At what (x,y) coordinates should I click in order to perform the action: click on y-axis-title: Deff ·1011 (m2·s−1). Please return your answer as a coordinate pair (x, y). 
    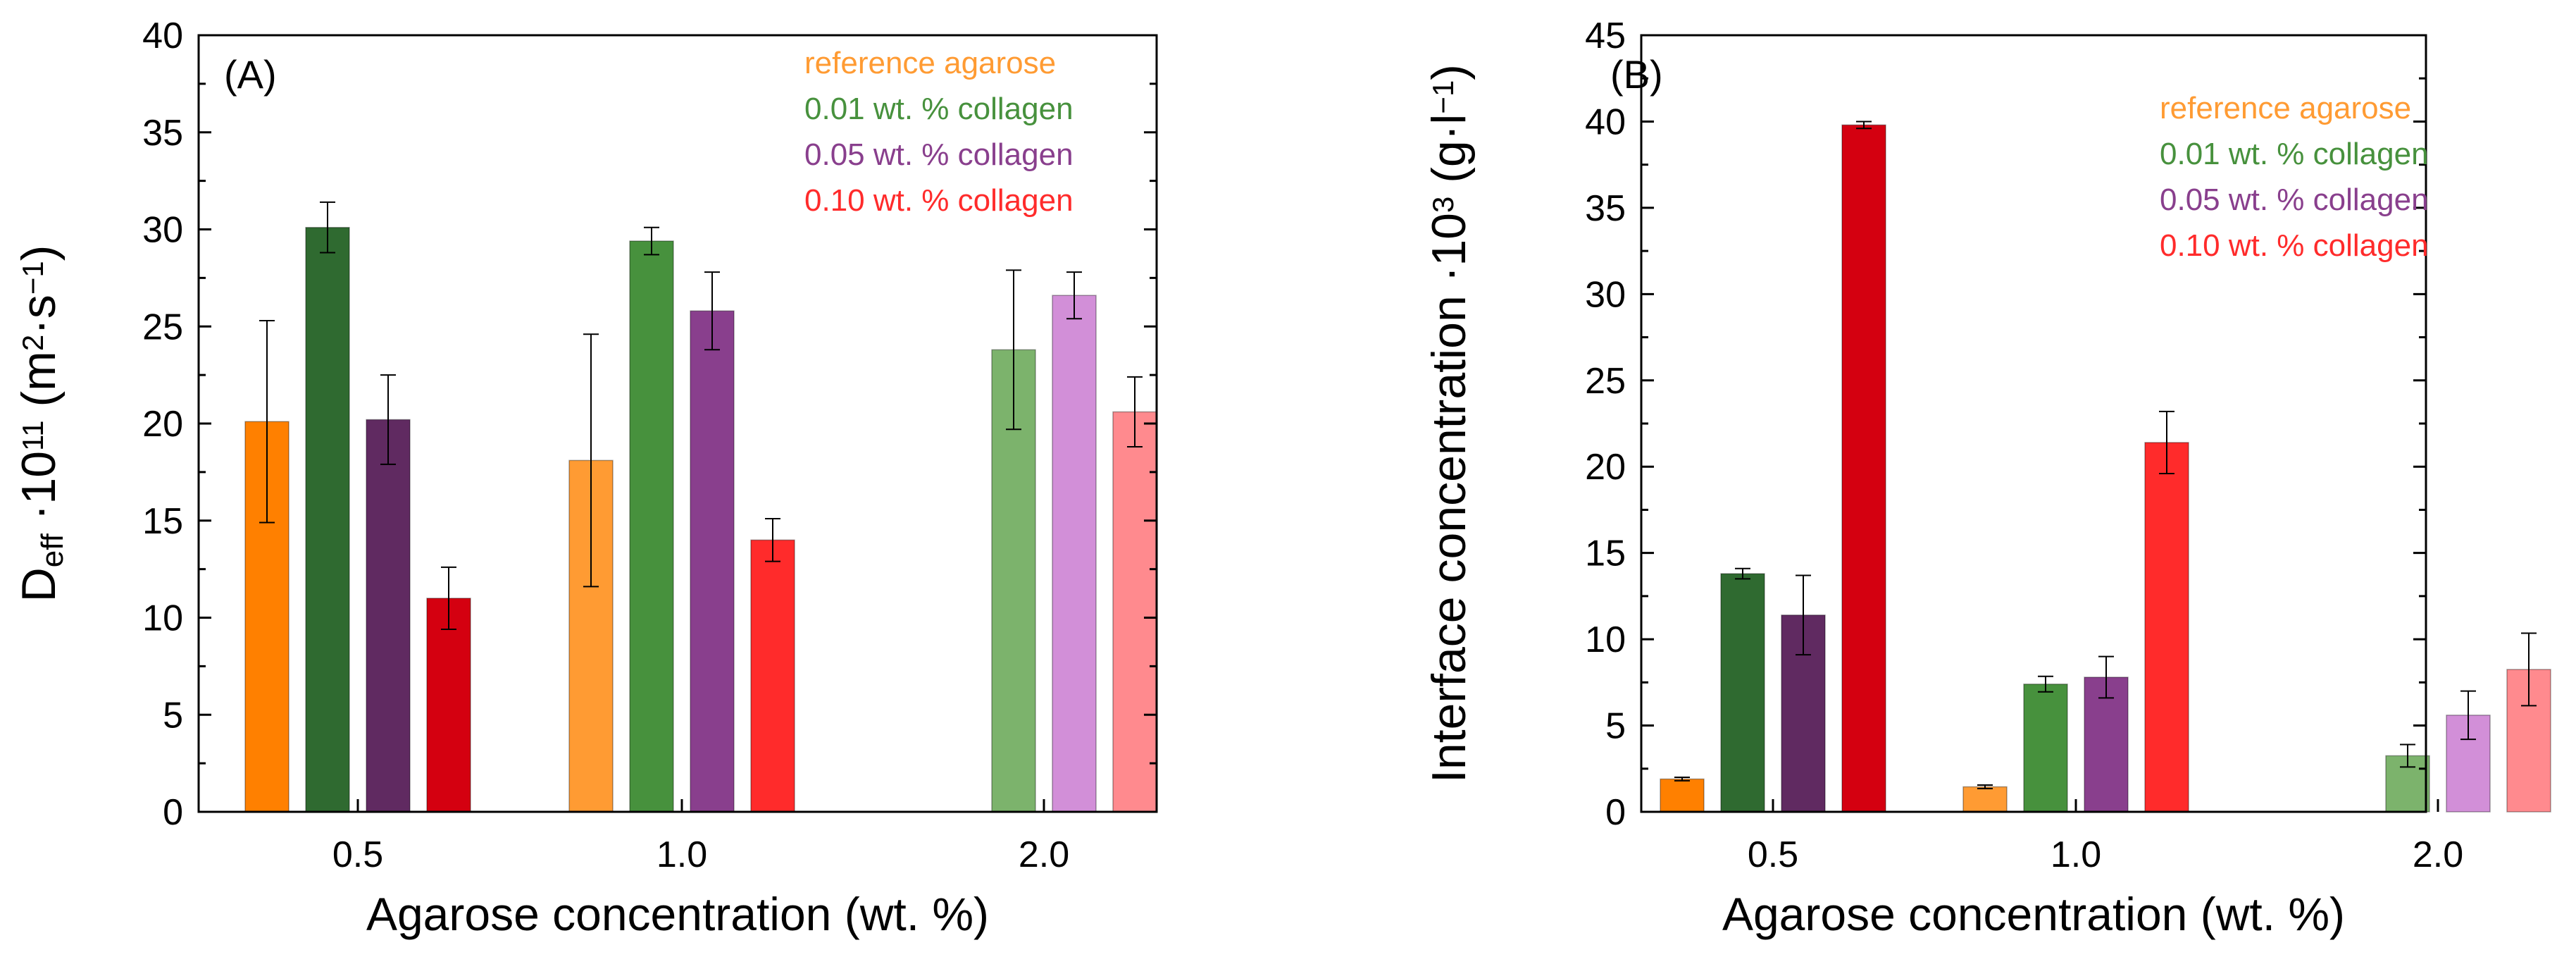
    Looking at the image, I should click on (41, 424).